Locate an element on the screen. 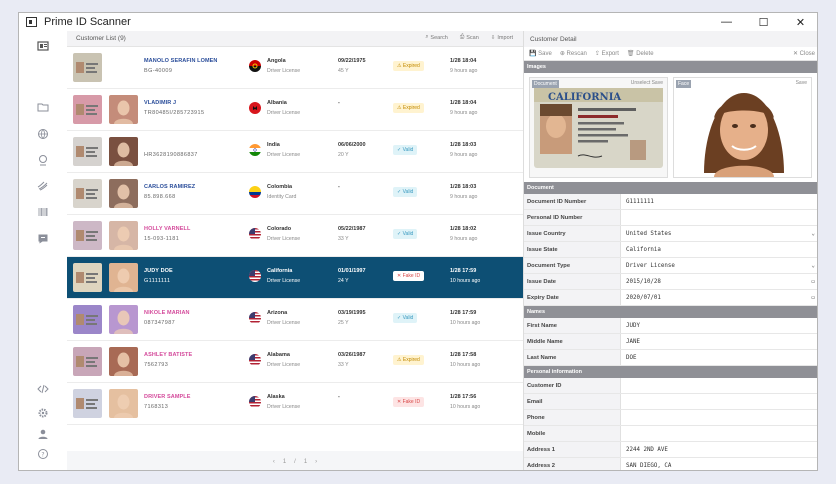 The image size is (836, 484). field-row: Issue State California is located at coordinates (670, 250).